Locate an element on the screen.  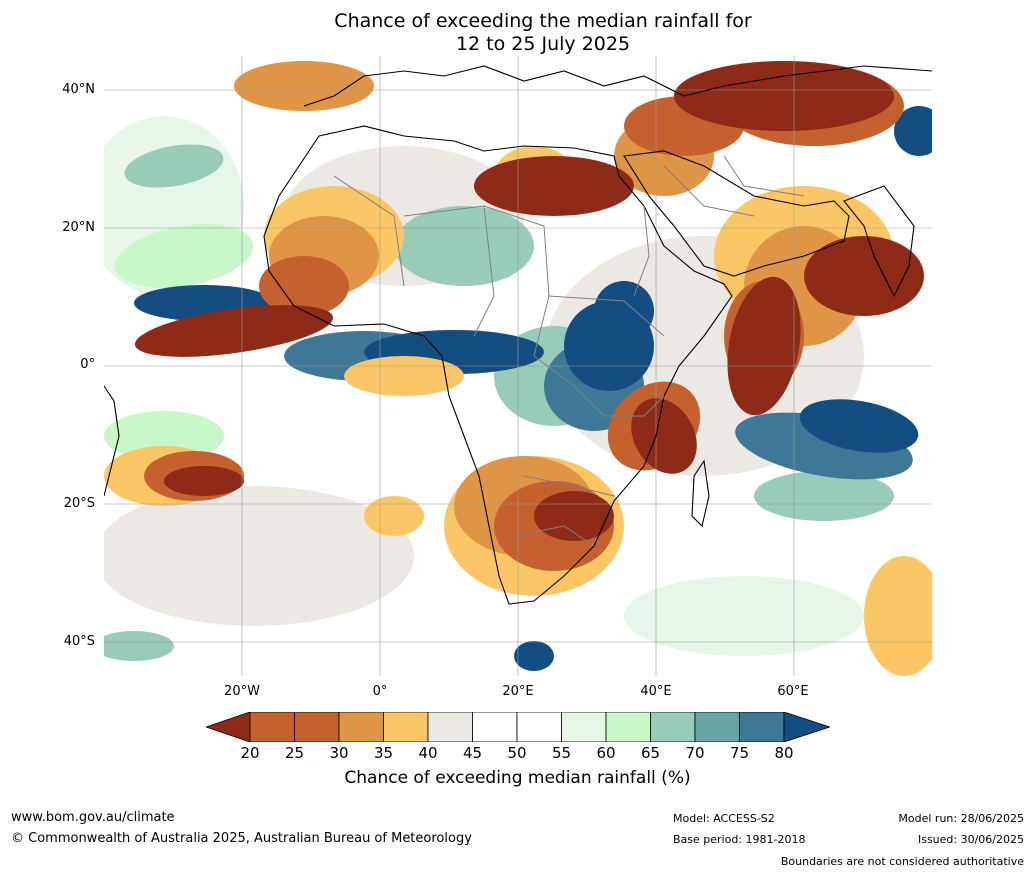
colorbar-tick-label: 20 is located at coordinates (250, 753).